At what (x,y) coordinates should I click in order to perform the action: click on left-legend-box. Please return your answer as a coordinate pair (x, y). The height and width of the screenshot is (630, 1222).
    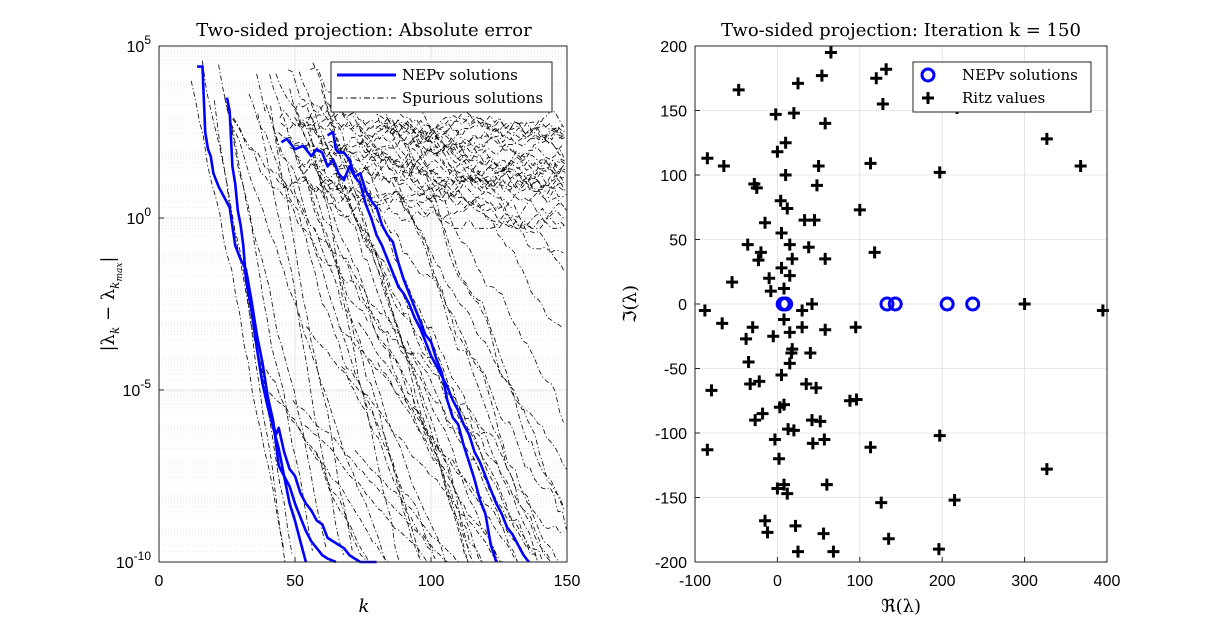
    Looking at the image, I should click on (441, 87).